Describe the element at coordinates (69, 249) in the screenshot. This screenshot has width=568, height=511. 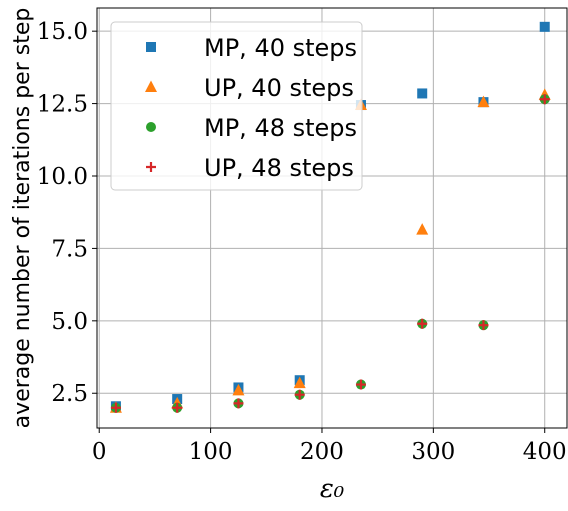
I see `y-tick-label: 7.5` at that location.